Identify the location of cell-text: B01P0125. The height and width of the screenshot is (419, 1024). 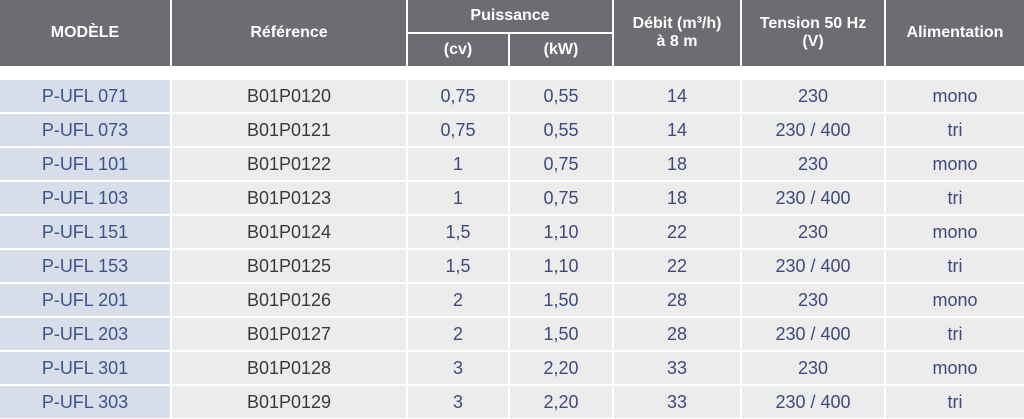
(289, 265).